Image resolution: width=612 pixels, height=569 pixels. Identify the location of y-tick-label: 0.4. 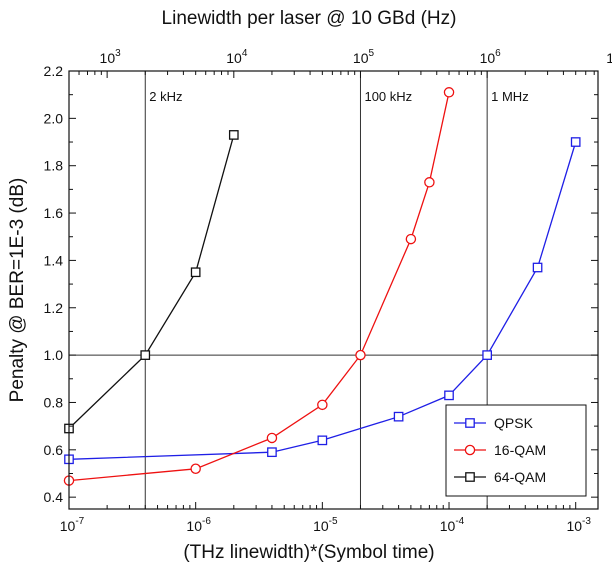
(54, 497).